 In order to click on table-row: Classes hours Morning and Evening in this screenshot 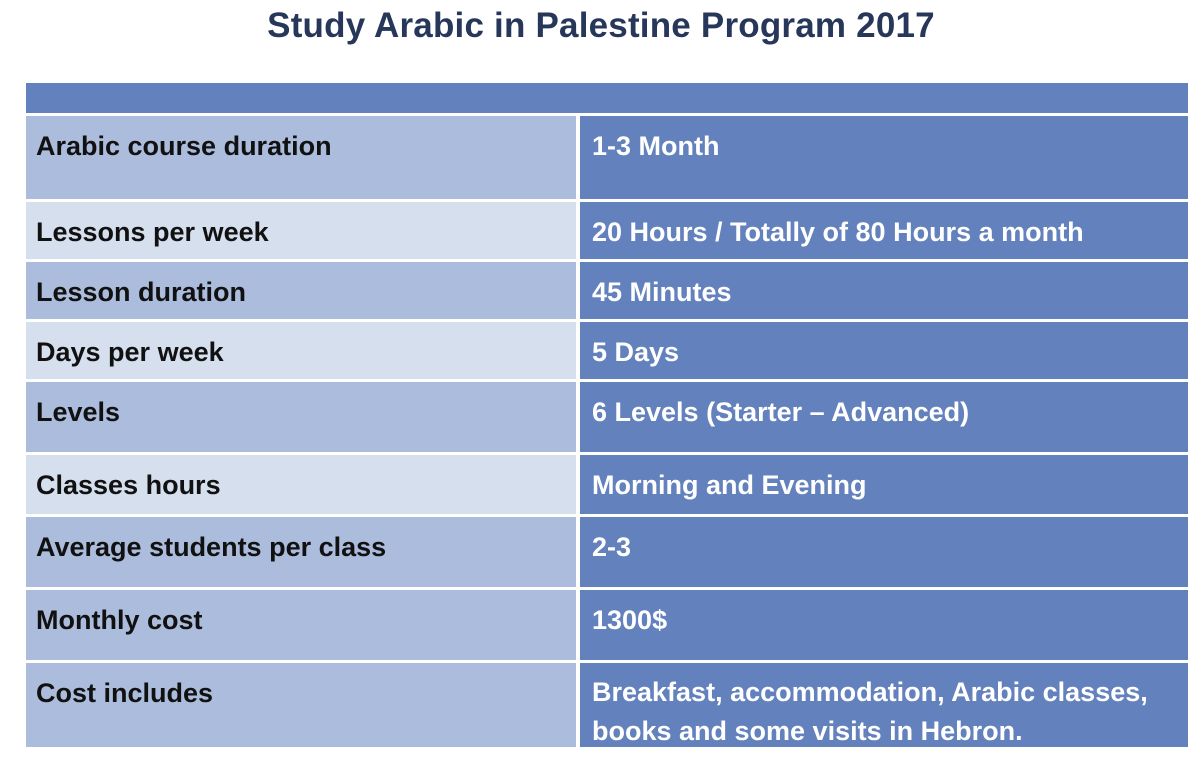, I will do `click(607, 486)`.